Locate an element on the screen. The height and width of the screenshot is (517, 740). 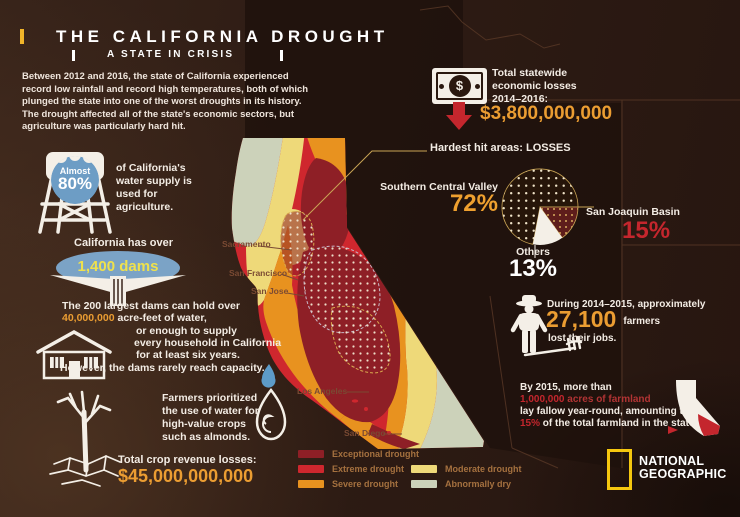
pie-chart is located at coordinates (547, 213).